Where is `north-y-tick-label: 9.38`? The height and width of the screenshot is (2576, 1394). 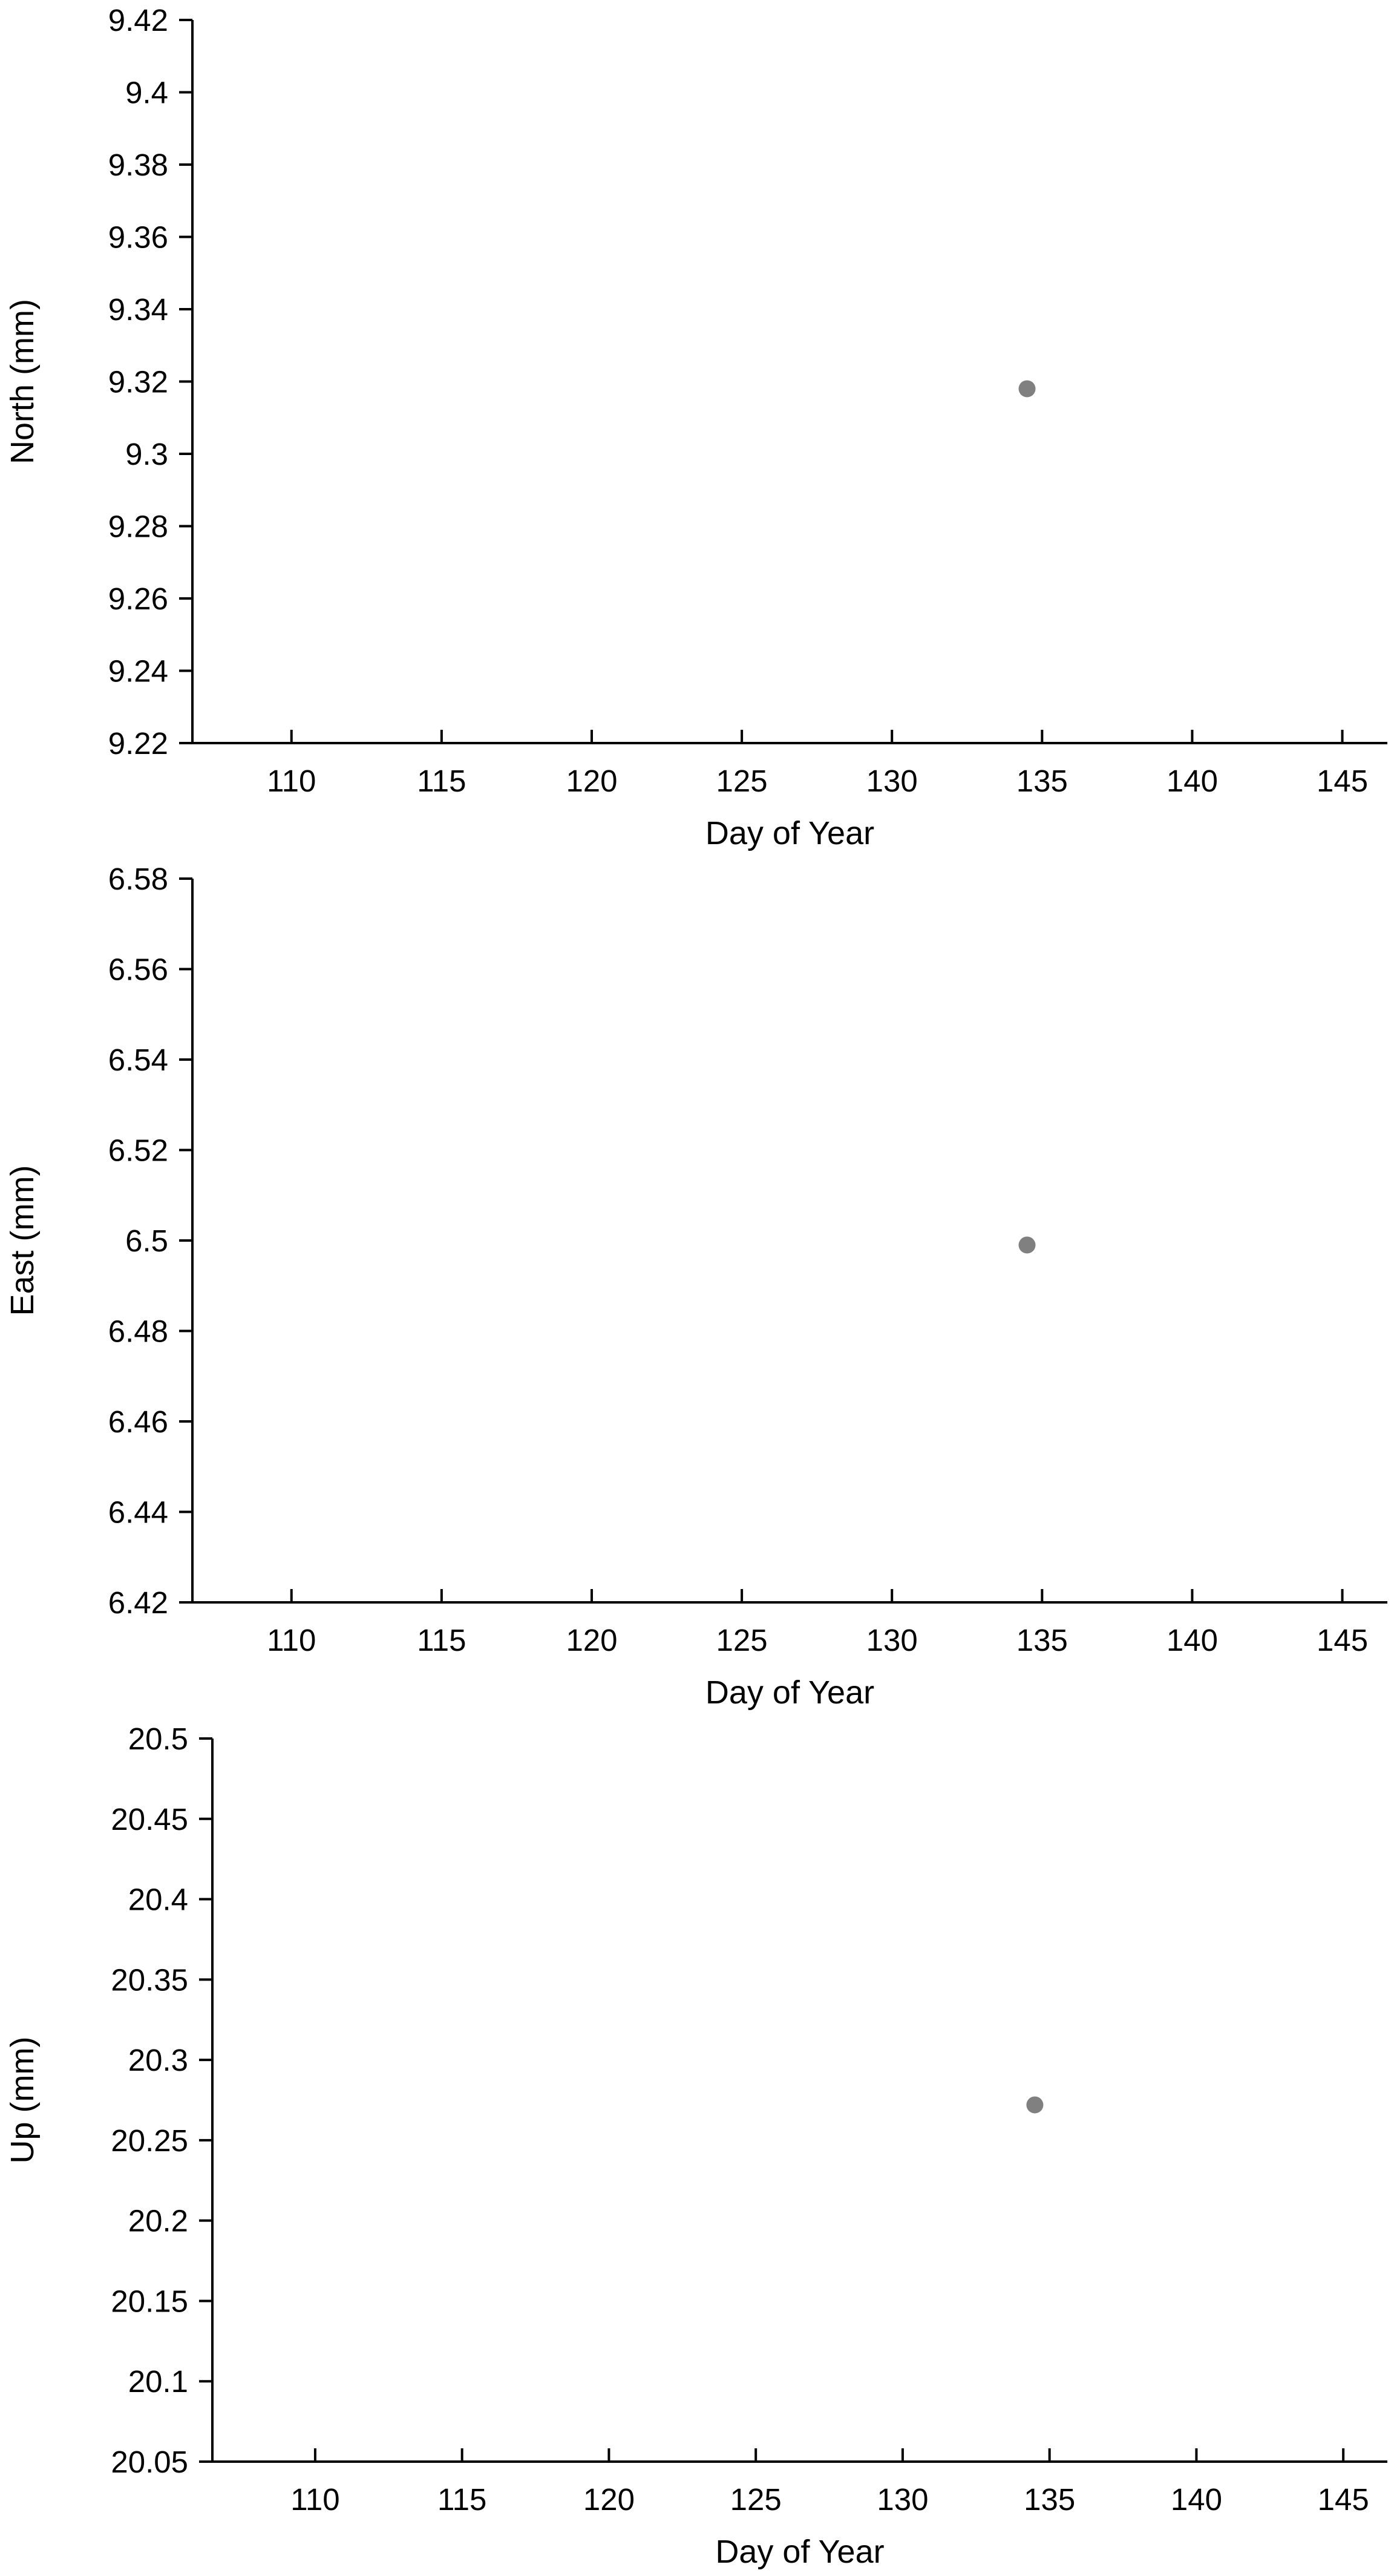 north-y-tick-label: 9.38 is located at coordinates (138, 165).